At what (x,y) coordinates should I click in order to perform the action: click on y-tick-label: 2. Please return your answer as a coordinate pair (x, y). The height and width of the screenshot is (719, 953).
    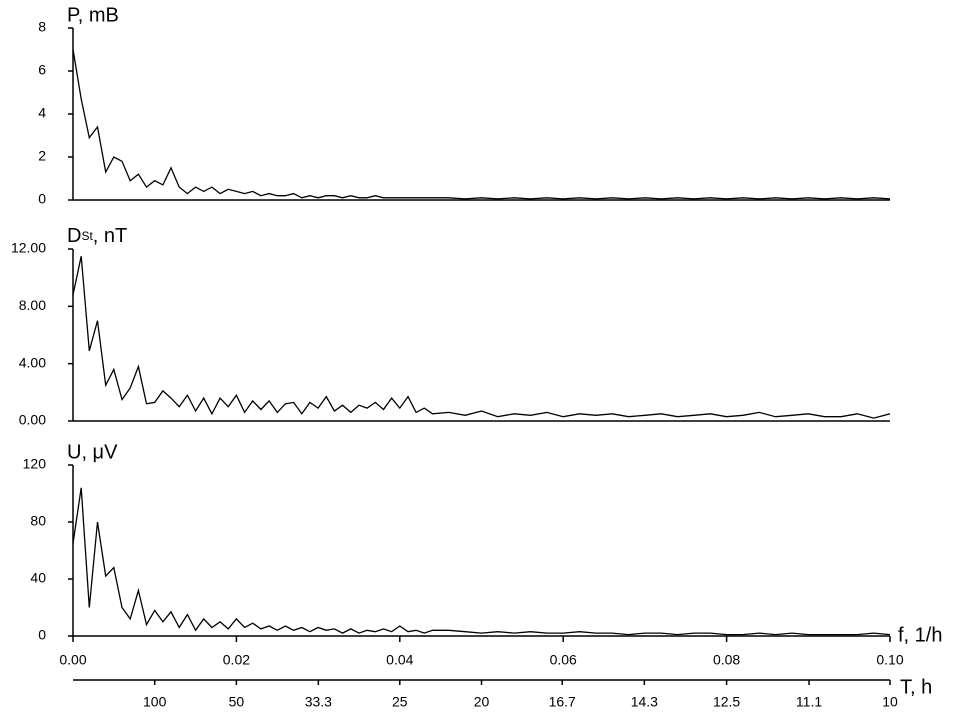
    Looking at the image, I should click on (42, 156).